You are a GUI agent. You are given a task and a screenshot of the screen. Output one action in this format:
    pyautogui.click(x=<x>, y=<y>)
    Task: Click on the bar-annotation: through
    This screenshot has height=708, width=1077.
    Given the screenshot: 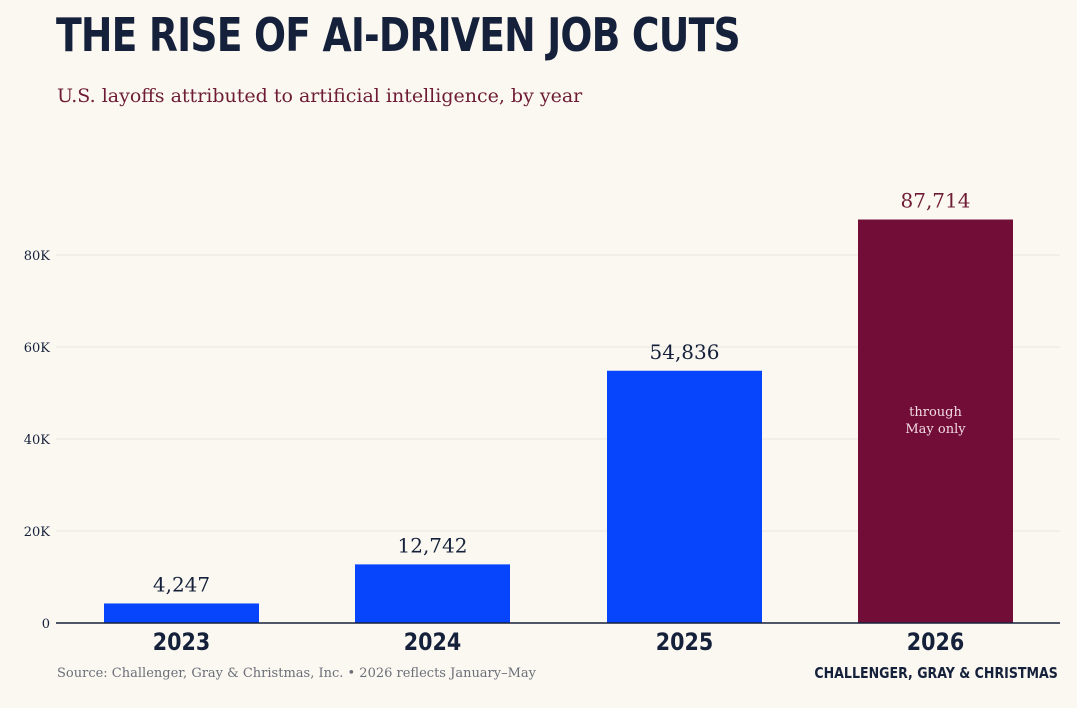 What is the action you would take?
    pyautogui.click(x=935, y=412)
    